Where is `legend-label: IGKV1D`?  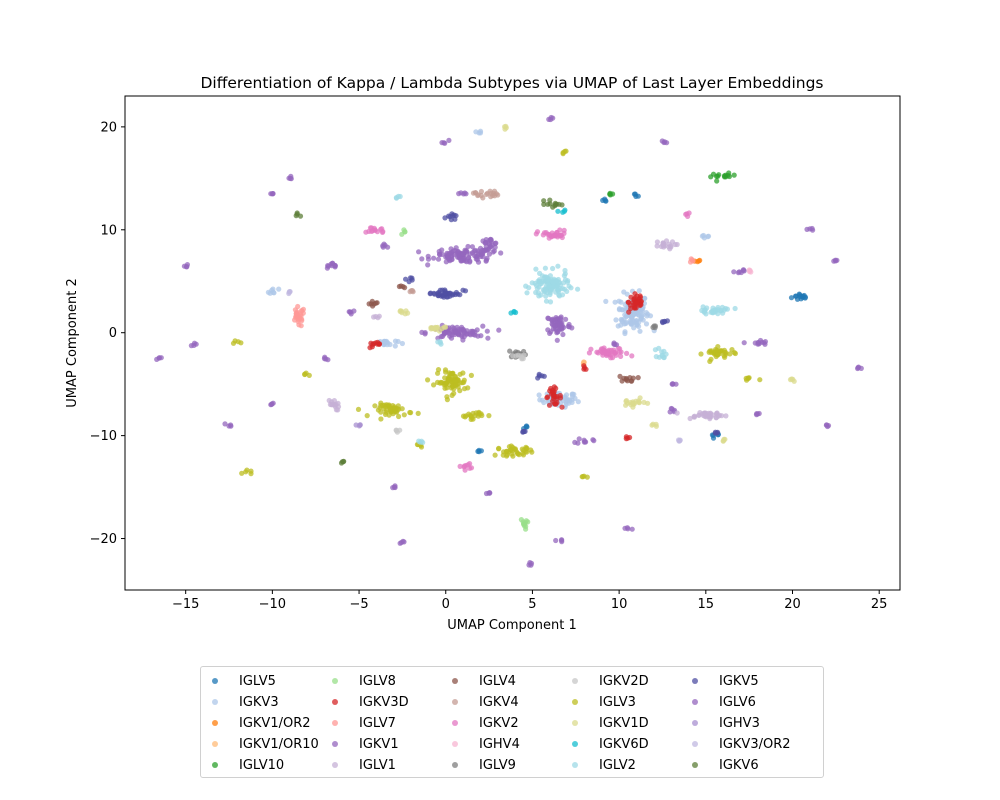 legend-label: IGKV1D is located at coordinates (624, 723).